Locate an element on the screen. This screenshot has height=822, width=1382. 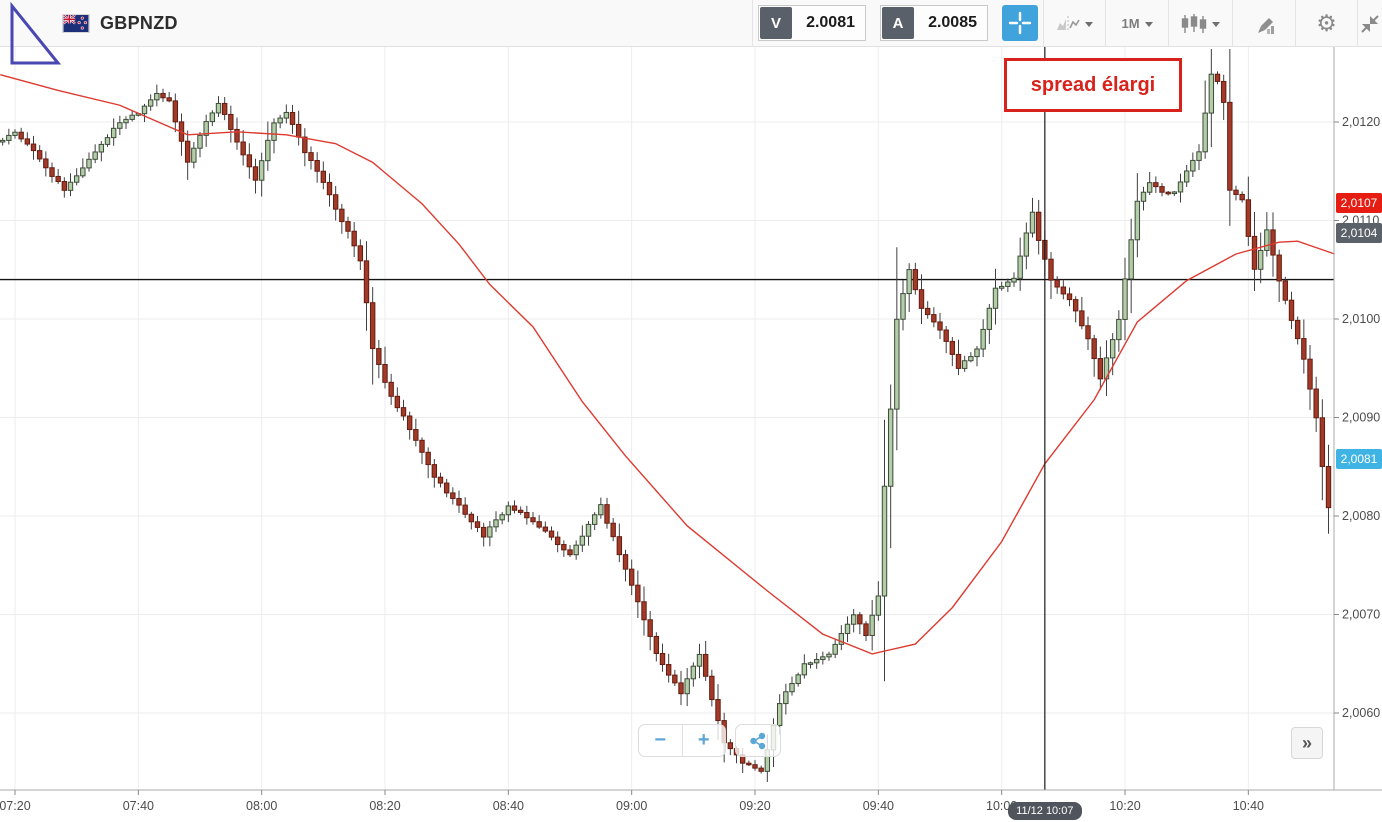
y-axis-tick-label: 2,0090 is located at coordinates (1361, 418).